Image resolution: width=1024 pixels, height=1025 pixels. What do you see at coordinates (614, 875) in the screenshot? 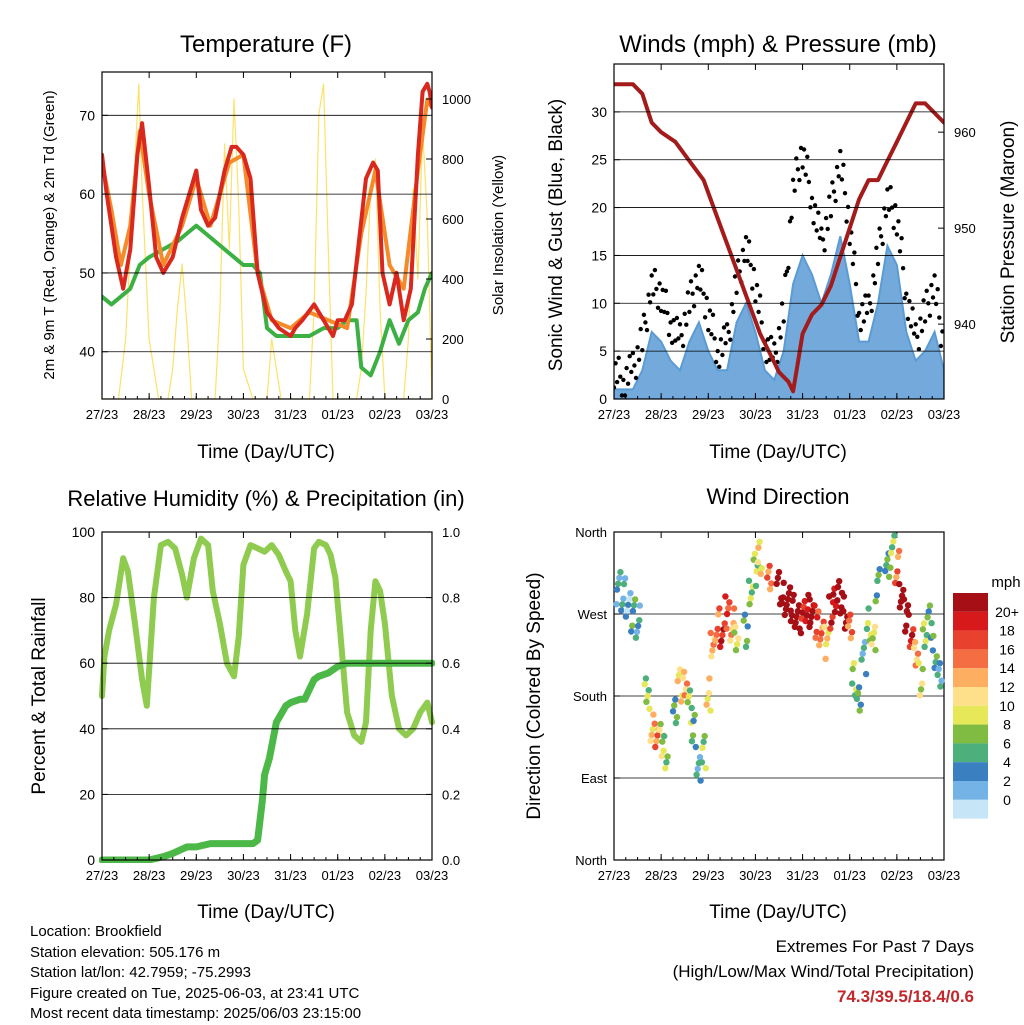
I see `x-tick-label: 27/23` at bounding box center [614, 875].